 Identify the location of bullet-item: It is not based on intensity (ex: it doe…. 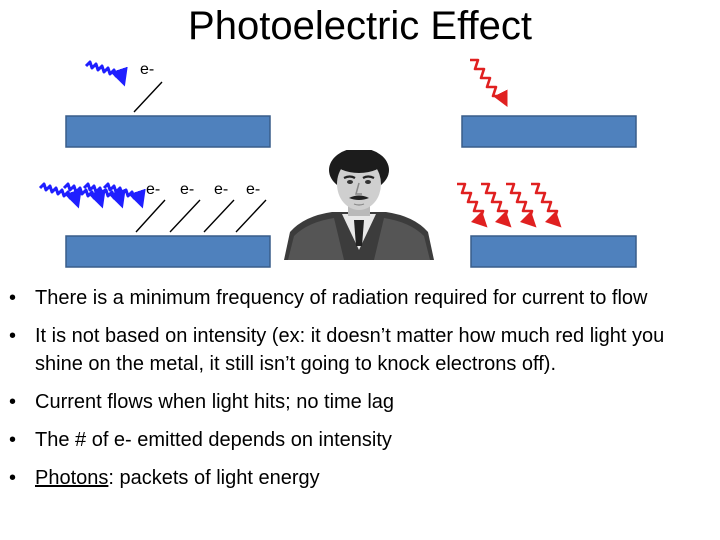
(360, 350).